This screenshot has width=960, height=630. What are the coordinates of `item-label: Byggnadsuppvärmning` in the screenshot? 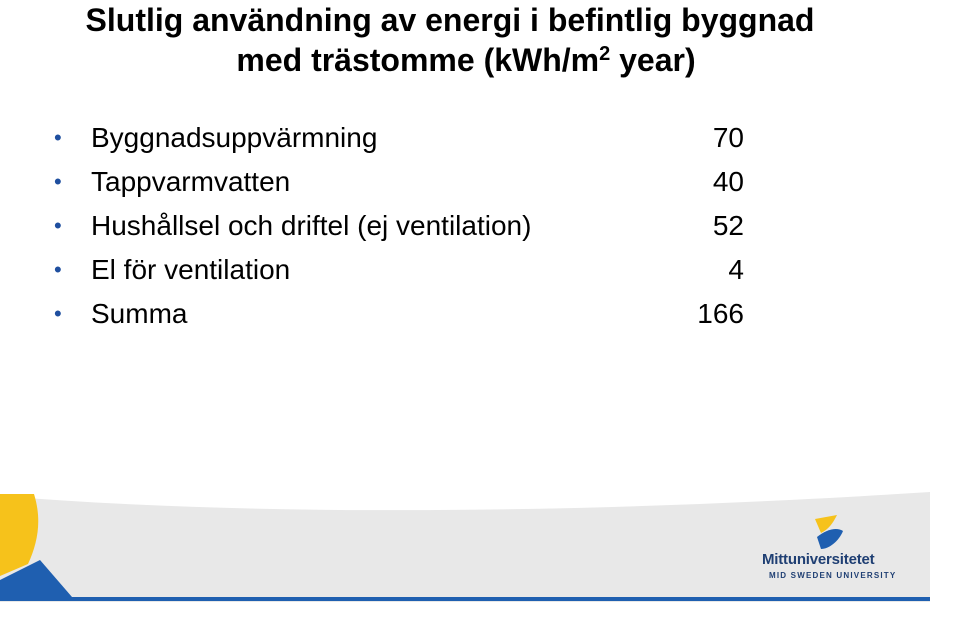 It's located at (234, 137).